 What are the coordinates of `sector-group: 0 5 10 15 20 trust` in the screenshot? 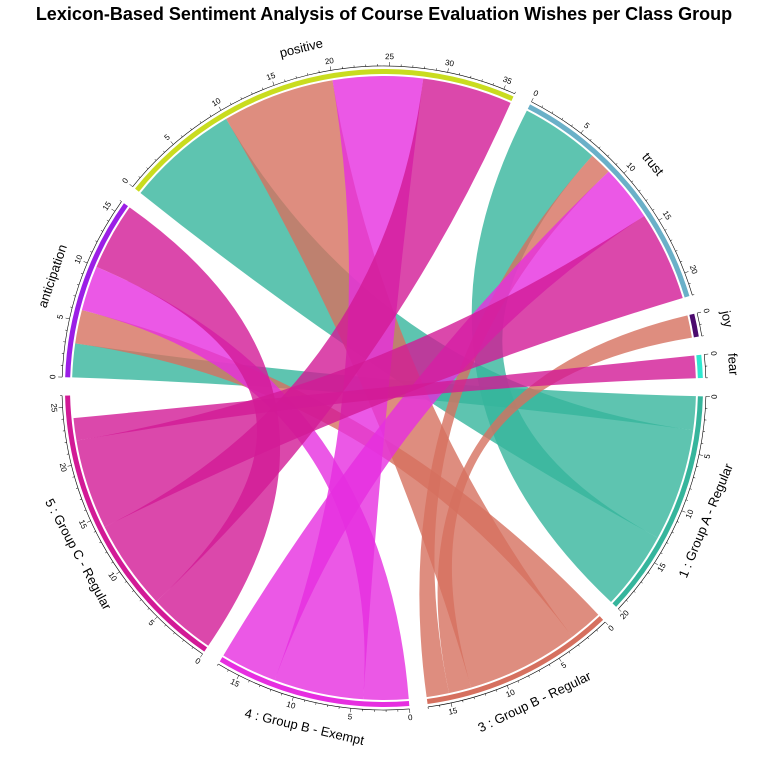 It's located at (613, 193).